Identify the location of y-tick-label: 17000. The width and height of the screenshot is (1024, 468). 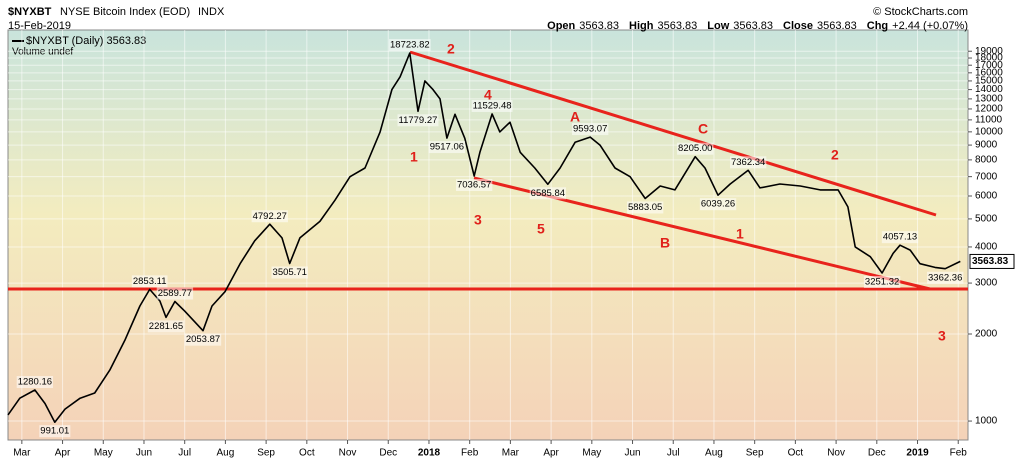
(989, 65).